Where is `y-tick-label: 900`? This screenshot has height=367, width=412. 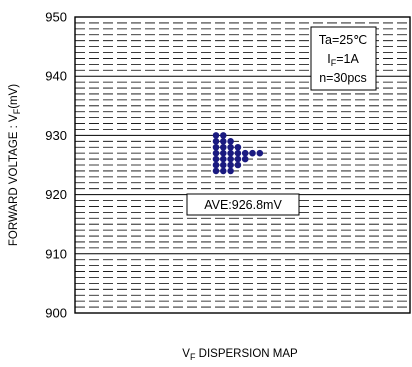
y-tick-label: 900 is located at coordinates (56, 313).